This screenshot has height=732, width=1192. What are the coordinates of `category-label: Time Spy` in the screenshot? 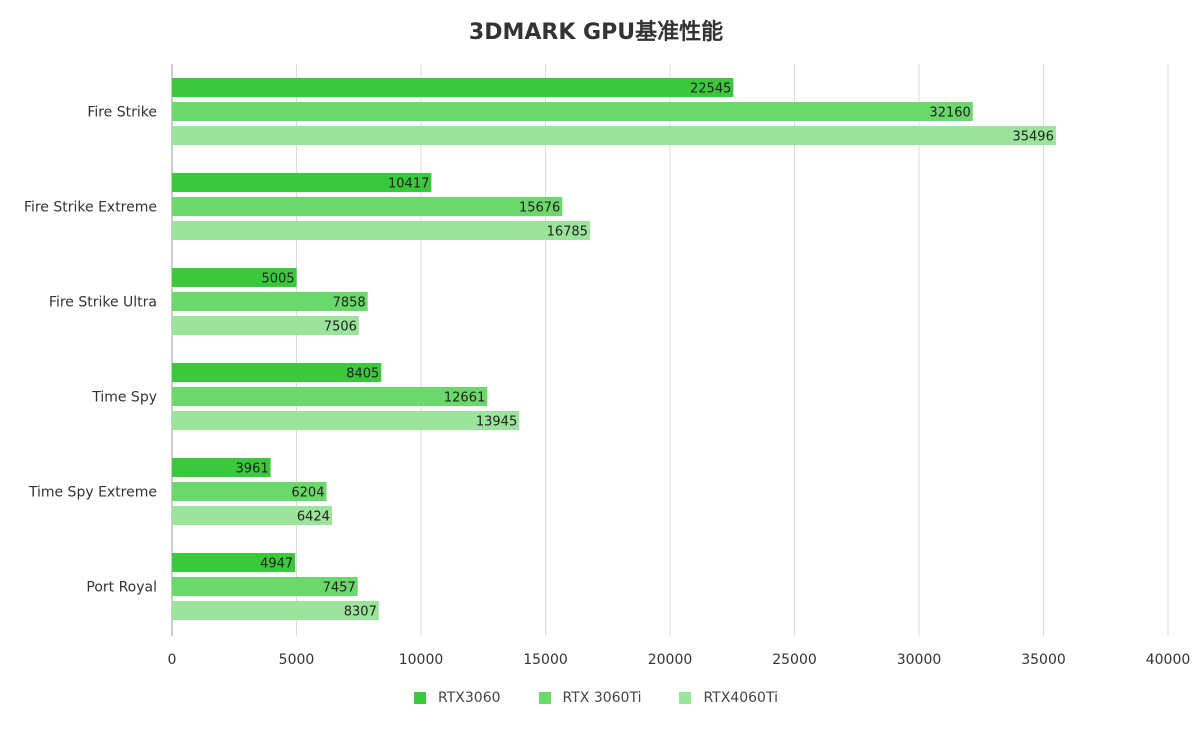 It's located at (124, 398).